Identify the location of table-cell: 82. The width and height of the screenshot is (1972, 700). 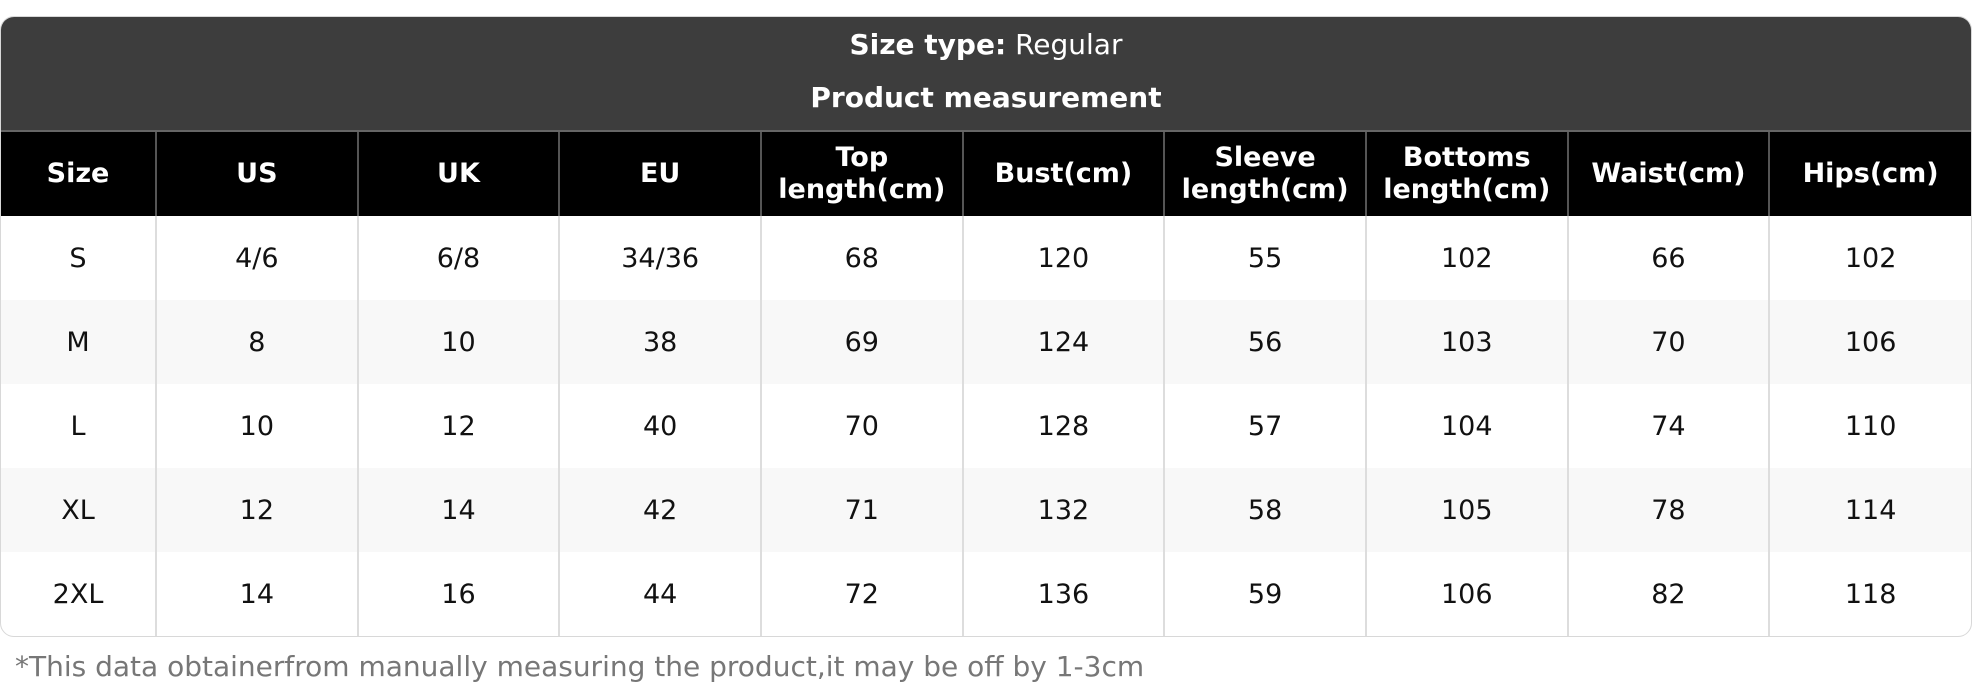
(1668, 594).